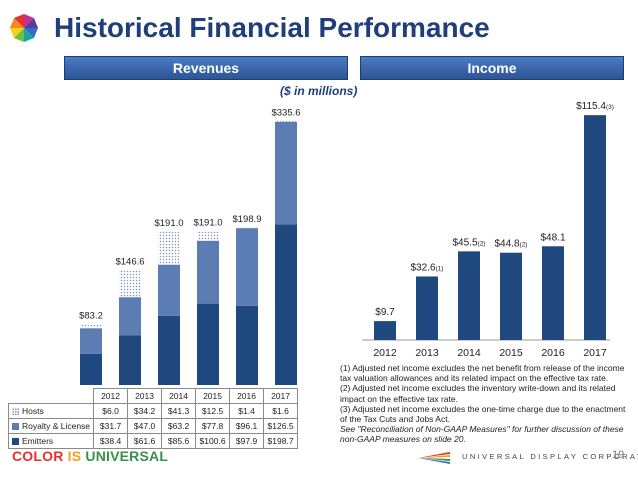  What do you see at coordinates (552, 237) in the screenshot?
I see `income-value-label: $48.1` at bounding box center [552, 237].